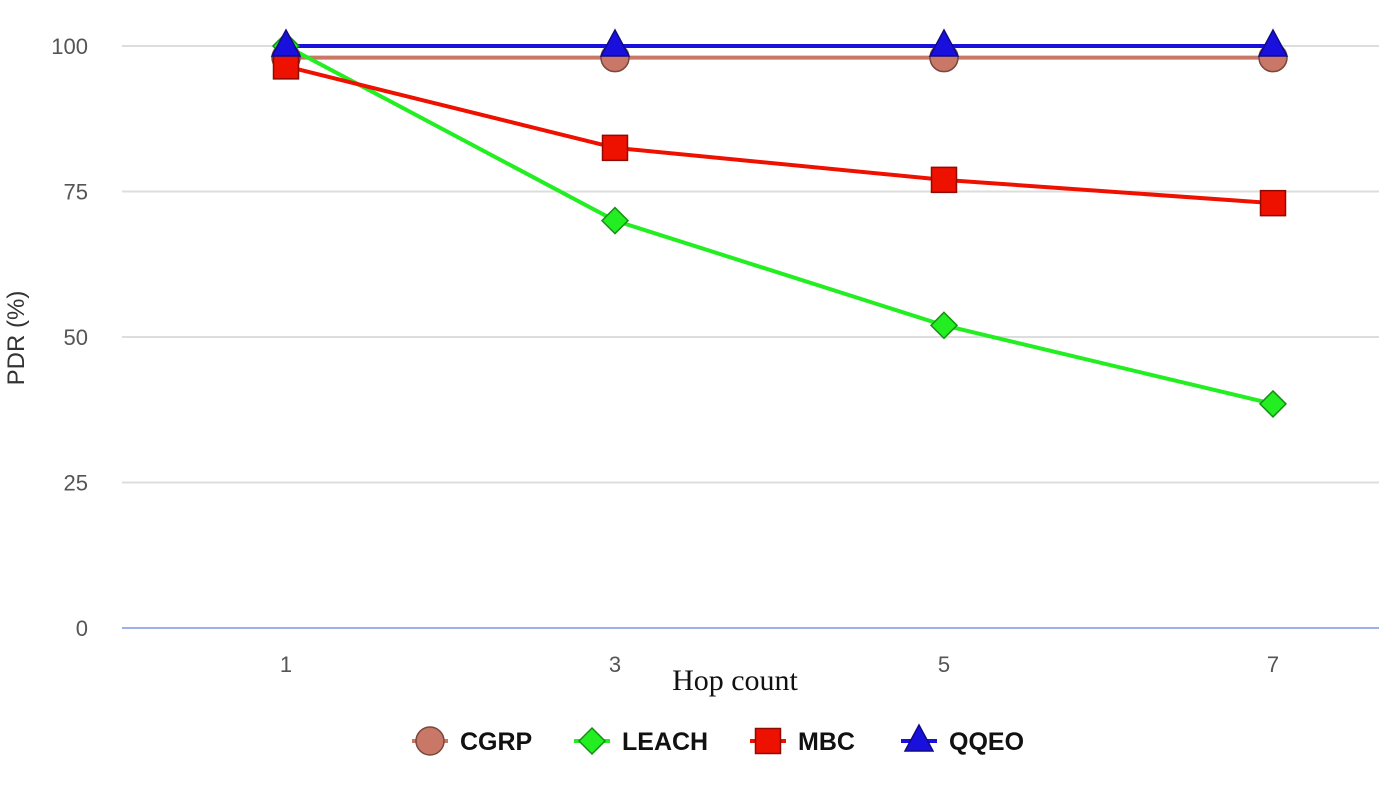  Describe the element at coordinates (718, 739) in the screenshot. I see `legend: CGRP LEACH MBC QQEO` at that location.